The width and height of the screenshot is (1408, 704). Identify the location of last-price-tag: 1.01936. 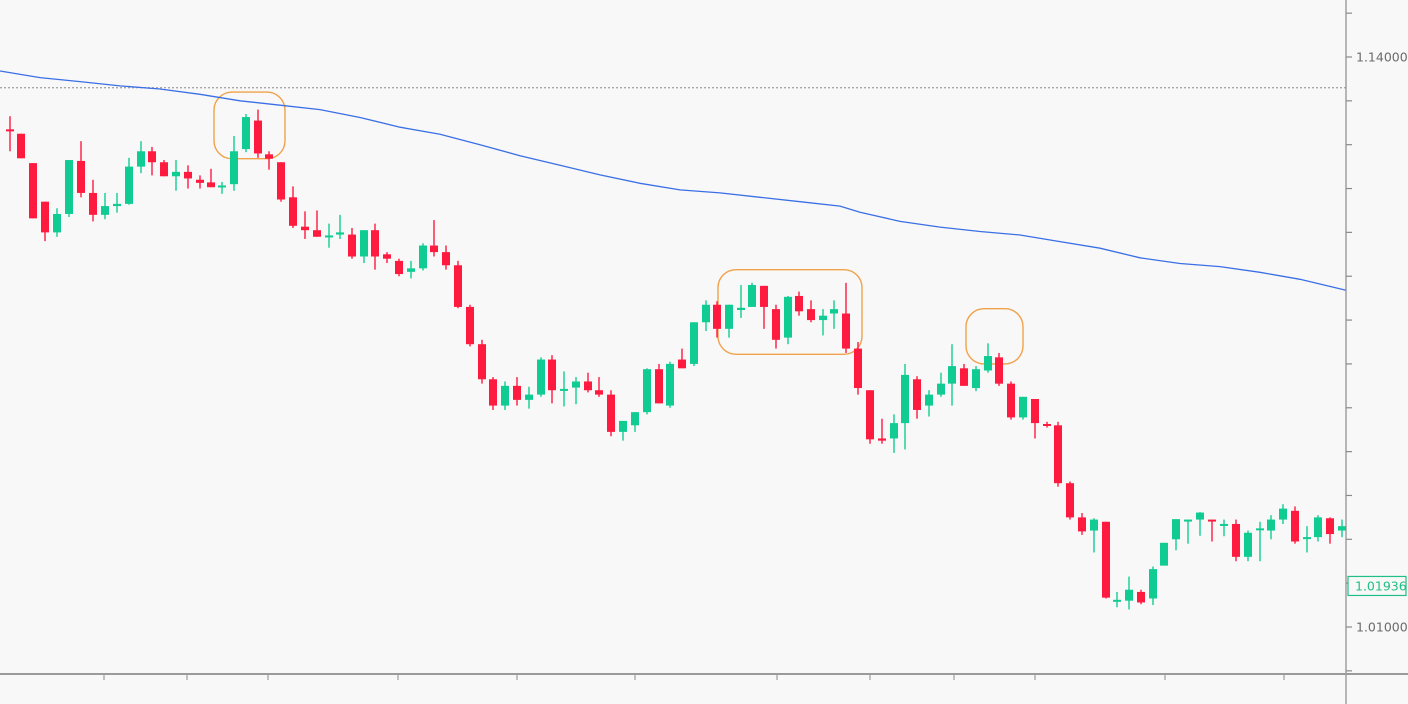
(1377, 586).